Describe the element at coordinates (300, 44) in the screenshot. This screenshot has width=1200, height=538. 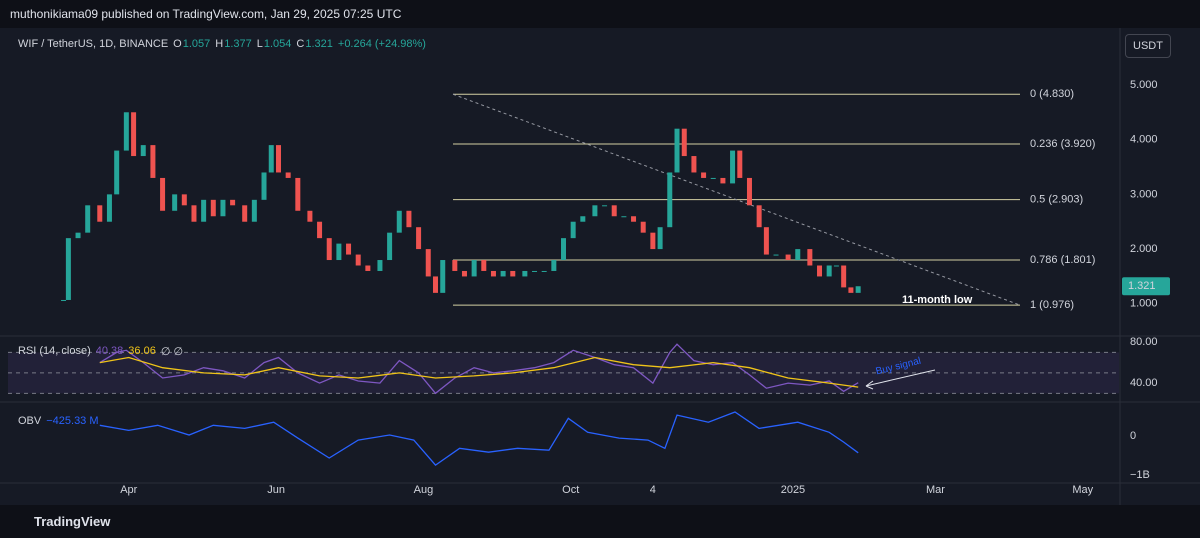
I see `ohlc-key: C` at that location.